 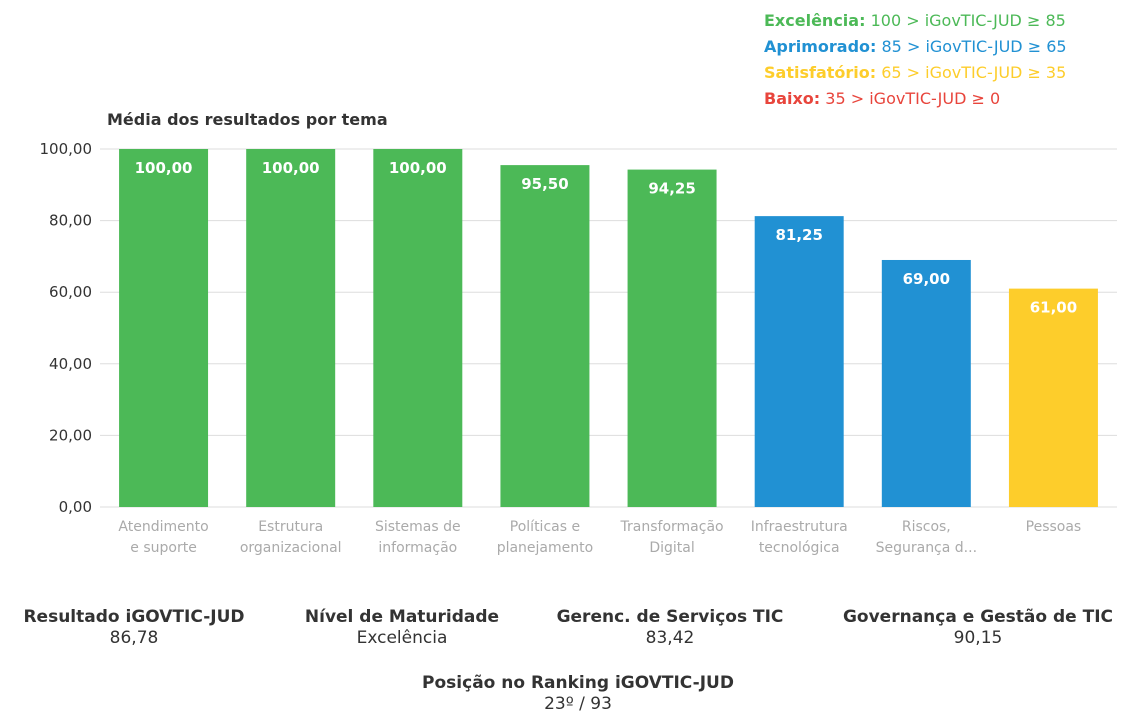 I want to click on kpi-servicos: Gerenc. de Serviços TIC 83,42, so click(x=670, y=627).